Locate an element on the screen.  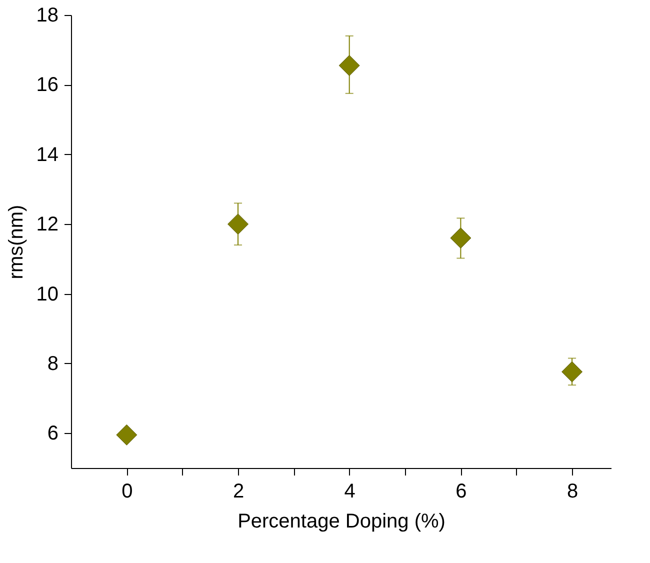
y-axis-title: rms(nm) is located at coordinates (16, 242).